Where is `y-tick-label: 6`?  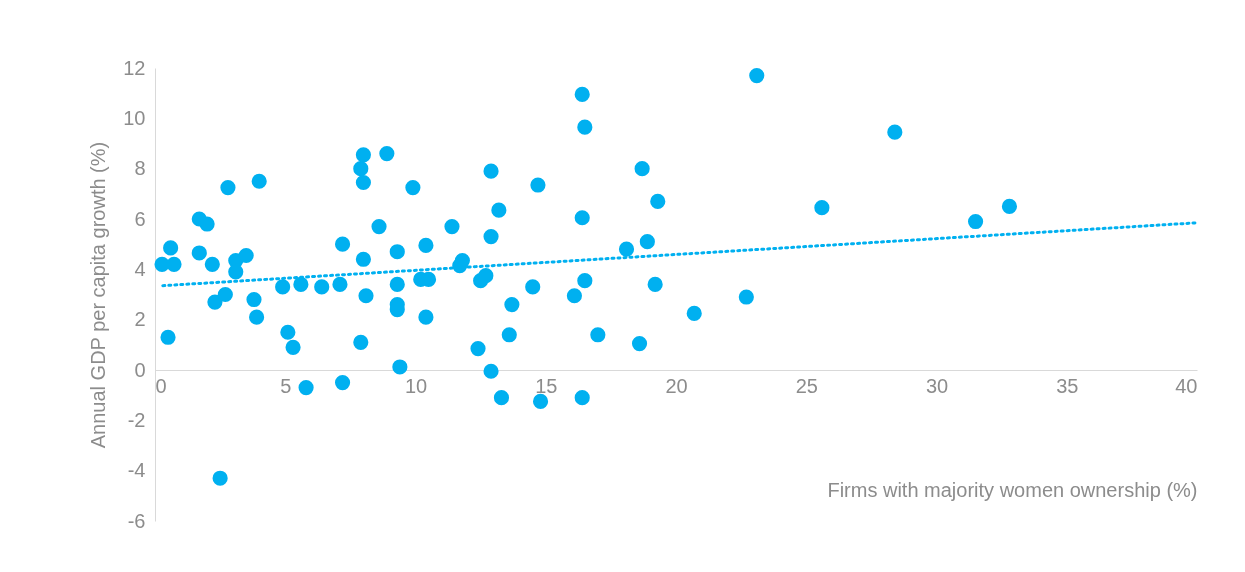 y-tick-label: 6 is located at coordinates (140, 218).